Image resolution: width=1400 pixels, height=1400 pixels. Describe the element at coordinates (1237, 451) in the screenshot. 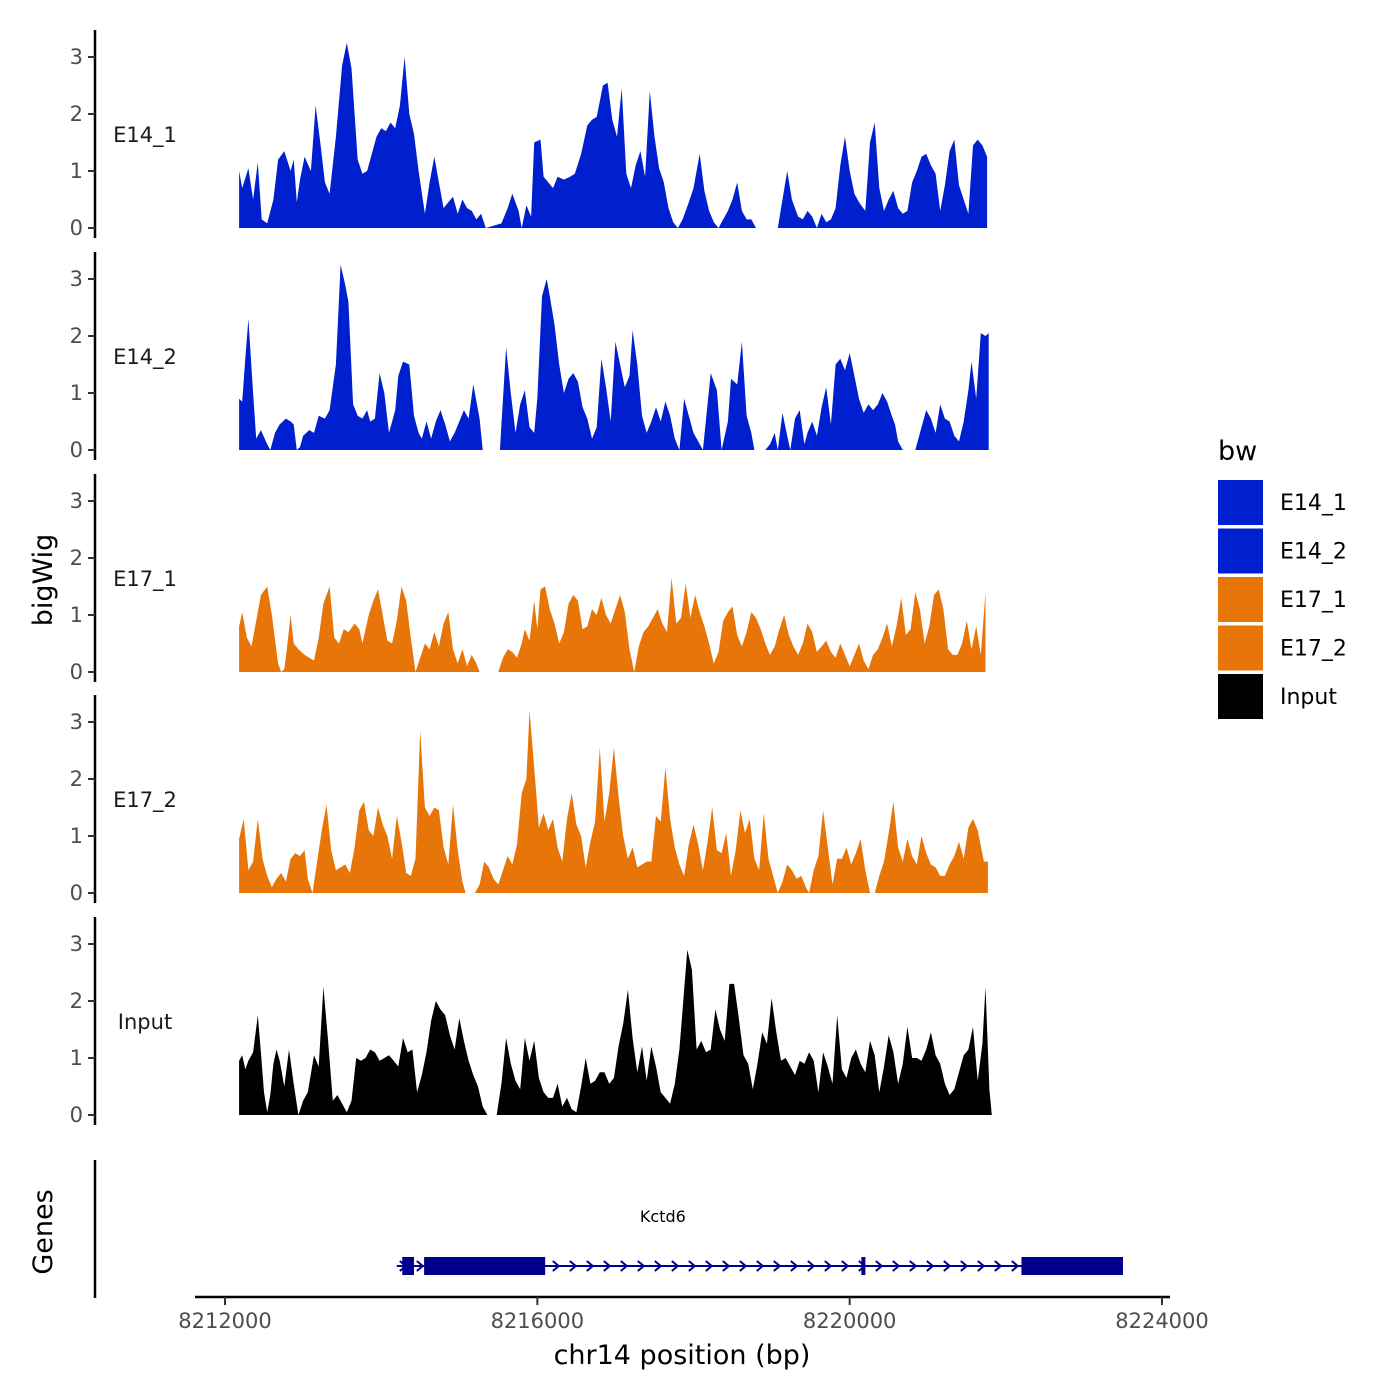

I see `legend-title: bw` at that location.